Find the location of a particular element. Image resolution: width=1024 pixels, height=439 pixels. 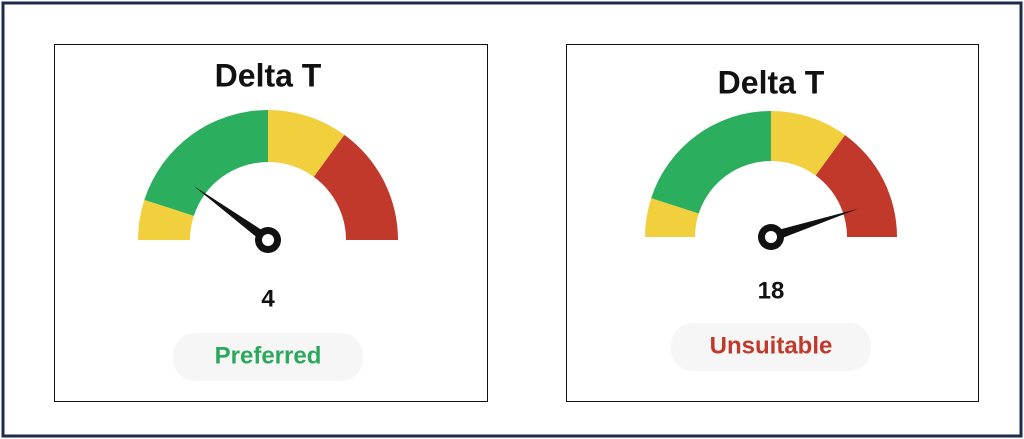

status-label: Preferred is located at coordinates (268, 355).